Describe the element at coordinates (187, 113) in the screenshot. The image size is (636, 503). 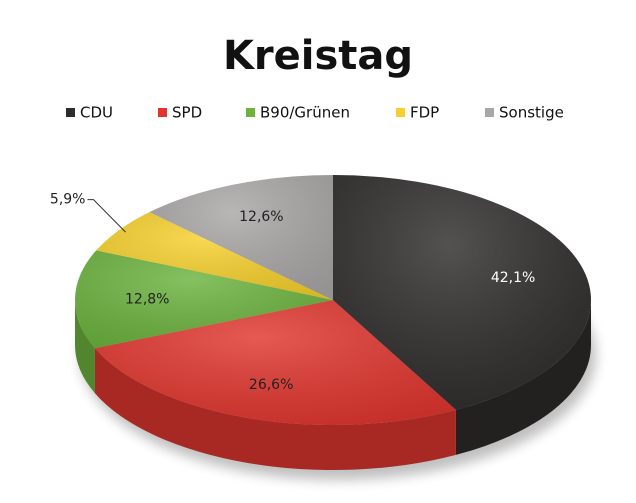
I see `legend-label: SPD` at that location.